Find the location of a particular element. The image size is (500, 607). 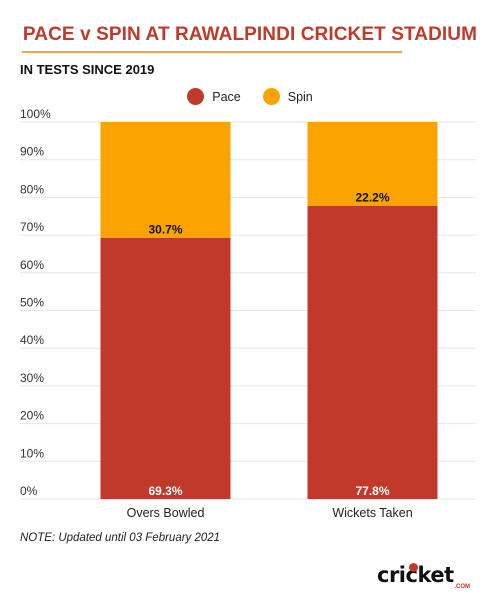

title-underline is located at coordinates (212, 52).